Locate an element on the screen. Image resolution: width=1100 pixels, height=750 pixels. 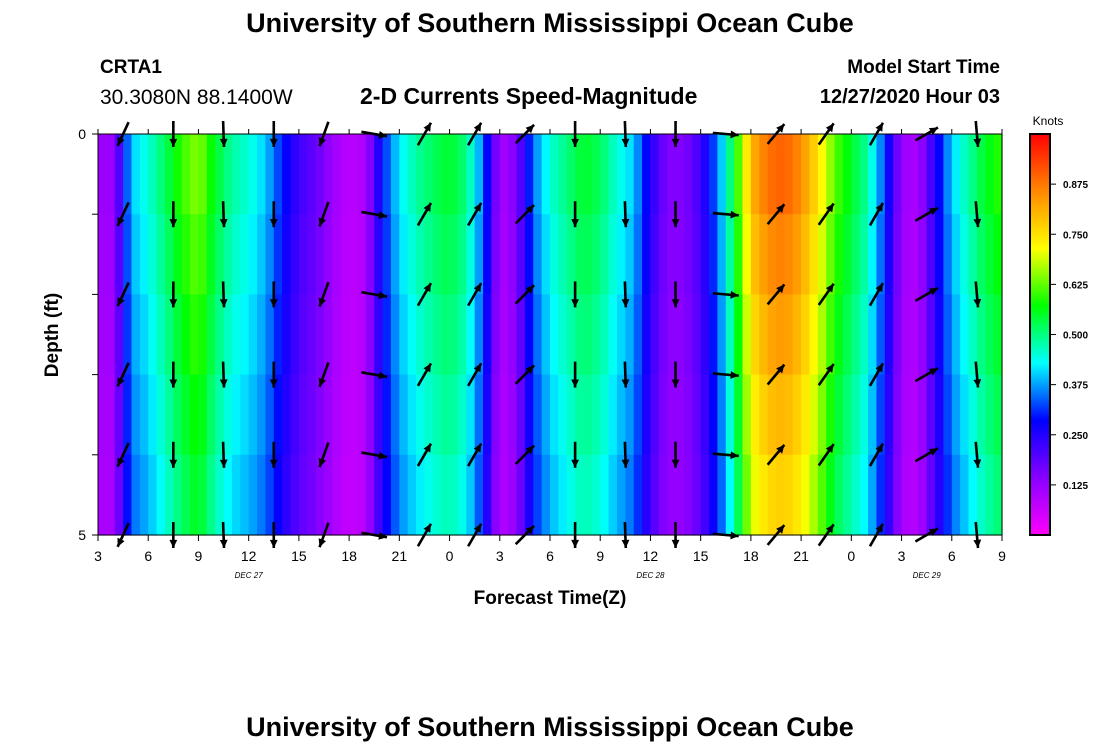
station-coordinates: 30.3080N 88.1400W is located at coordinates (196, 97).